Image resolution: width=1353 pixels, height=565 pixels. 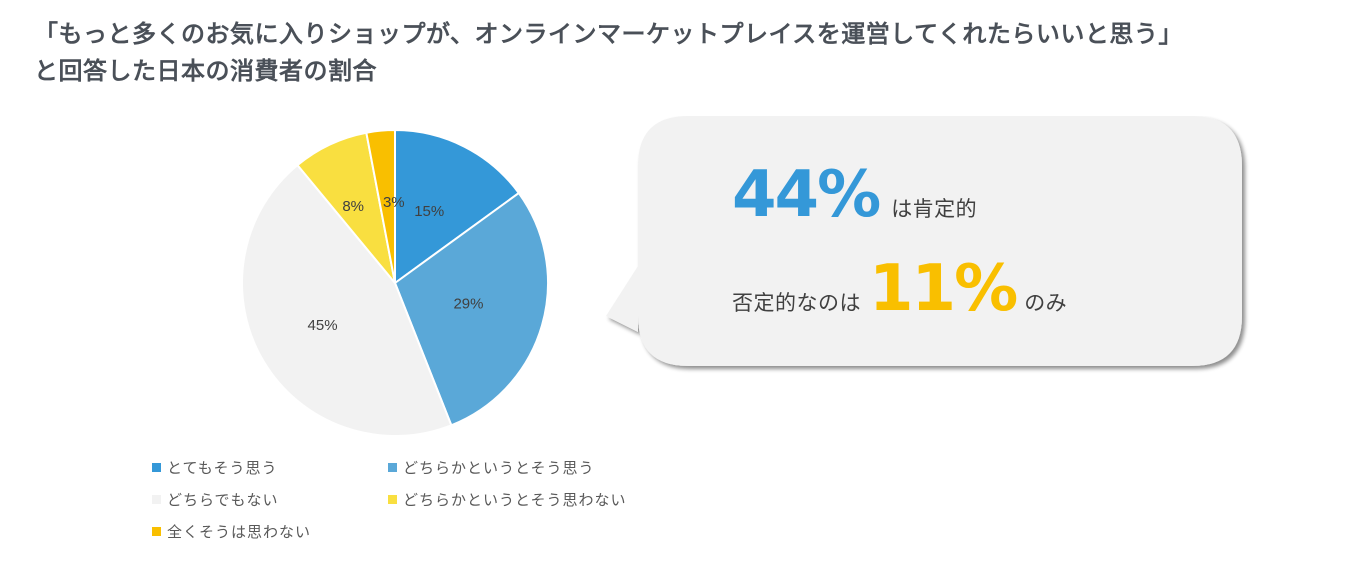 I want to click on legend-item-somewhat-disagree: どちらかというとそう思わない, so click(x=507, y=499).